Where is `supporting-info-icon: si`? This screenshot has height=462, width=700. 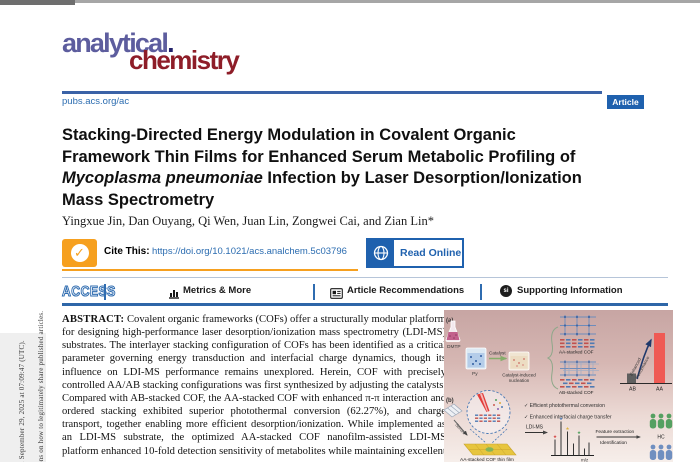
supporting-info-icon: si is located at coordinates (506, 291).